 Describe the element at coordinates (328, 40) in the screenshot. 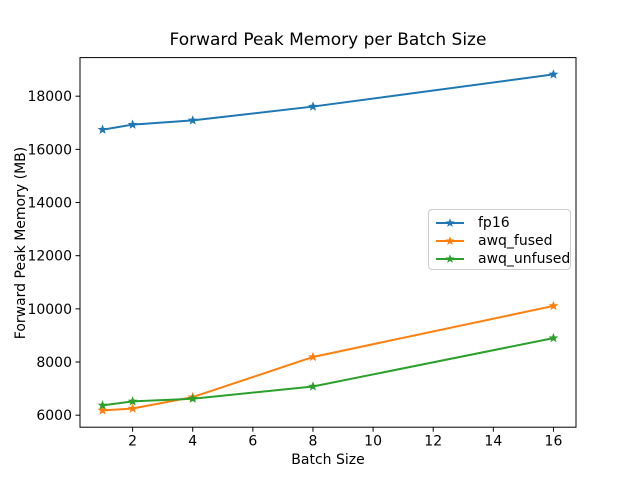

I see `chart-title: Forward Peak Memory per Batch Size` at that location.